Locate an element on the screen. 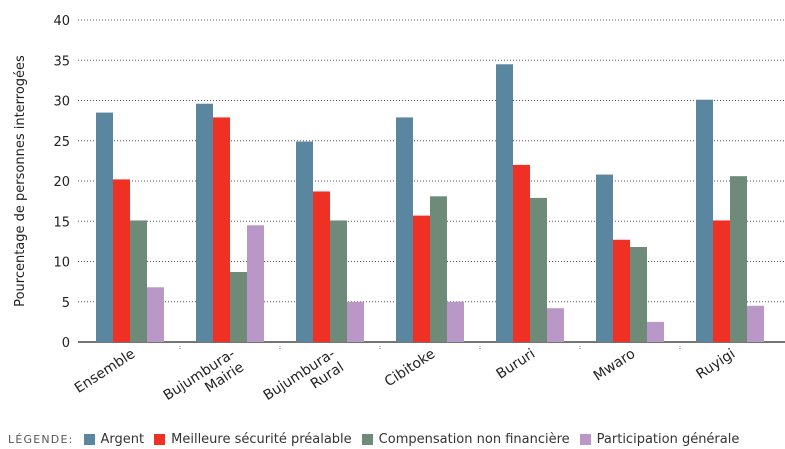 This screenshot has height=449, width=785. y-axis-label: Pourcentage de personnes interrogées is located at coordinates (20, 181).